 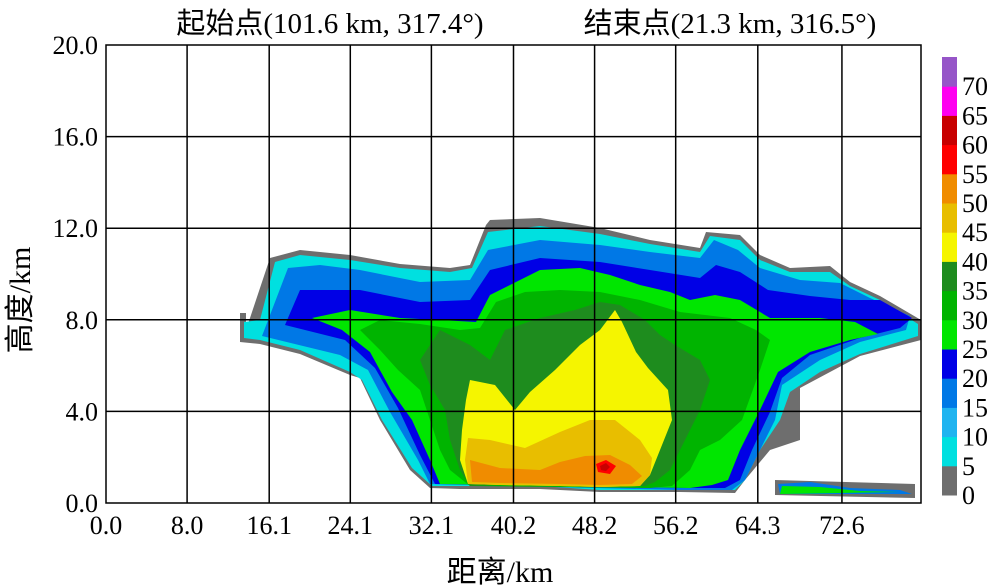 What do you see at coordinates (500, 571) in the screenshot?
I see `x-axis-label: 距离/km` at bounding box center [500, 571].